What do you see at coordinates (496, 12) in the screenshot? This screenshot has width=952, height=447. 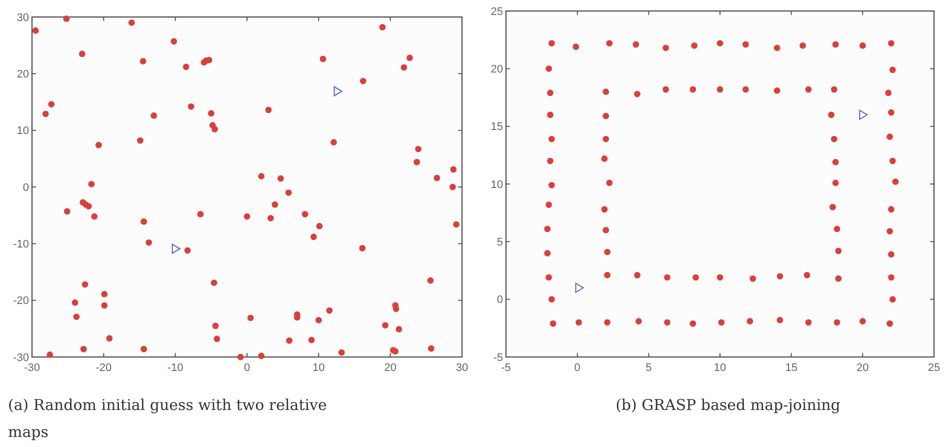 I see `y-tick-label: 25` at bounding box center [496, 12].